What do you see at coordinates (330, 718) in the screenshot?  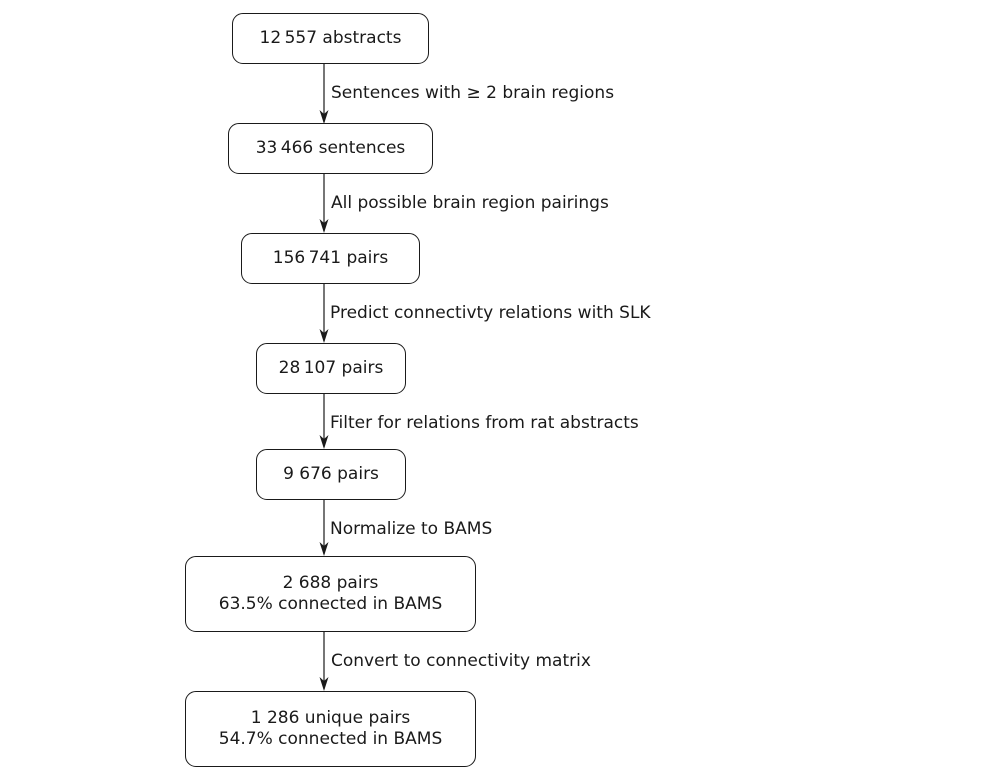 I see `node-pairs-unique-line-1: 1 286 unique pairs` at bounding box center [330, 718].